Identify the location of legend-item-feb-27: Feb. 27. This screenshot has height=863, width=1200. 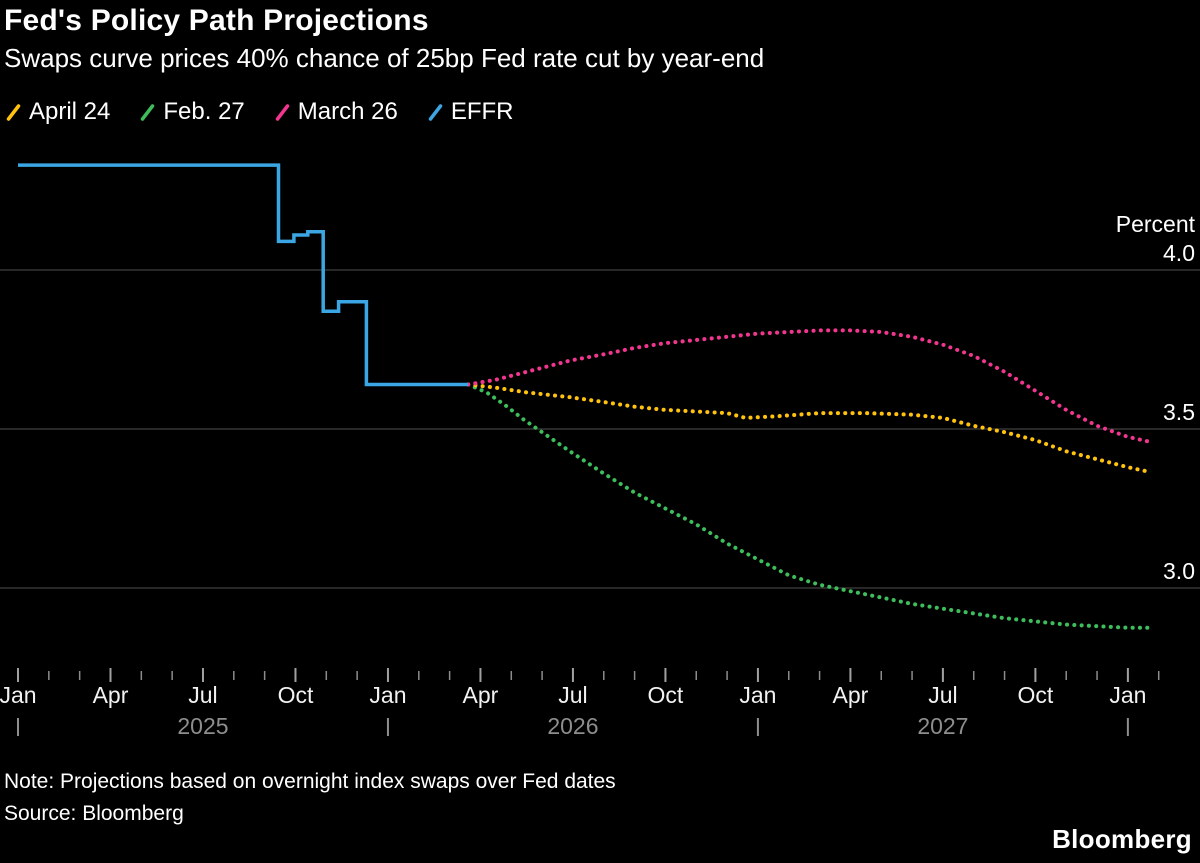
(192, 112).